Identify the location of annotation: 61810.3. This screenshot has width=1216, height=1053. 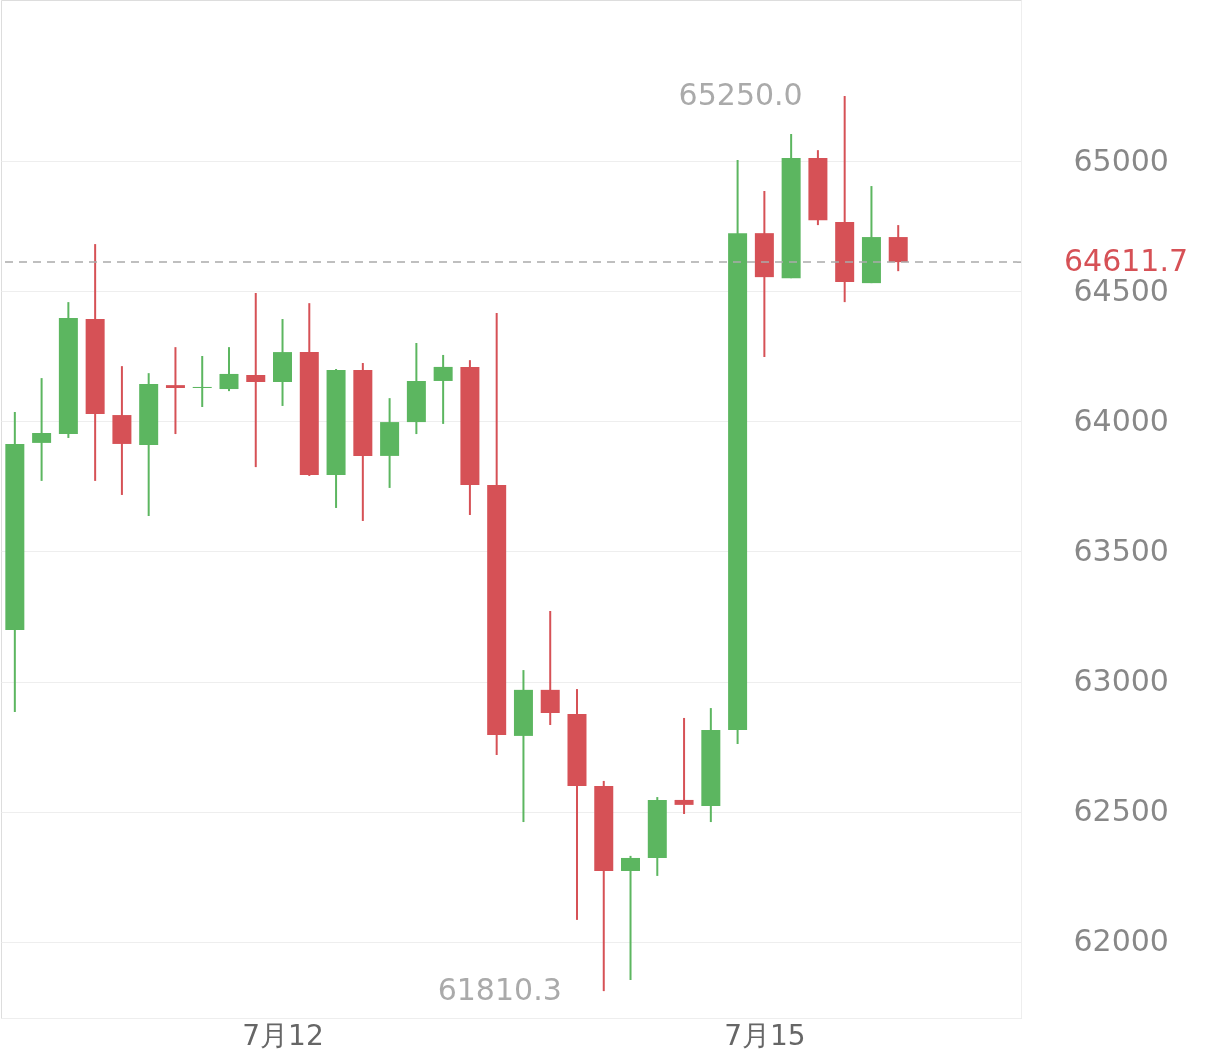
(499, 990).